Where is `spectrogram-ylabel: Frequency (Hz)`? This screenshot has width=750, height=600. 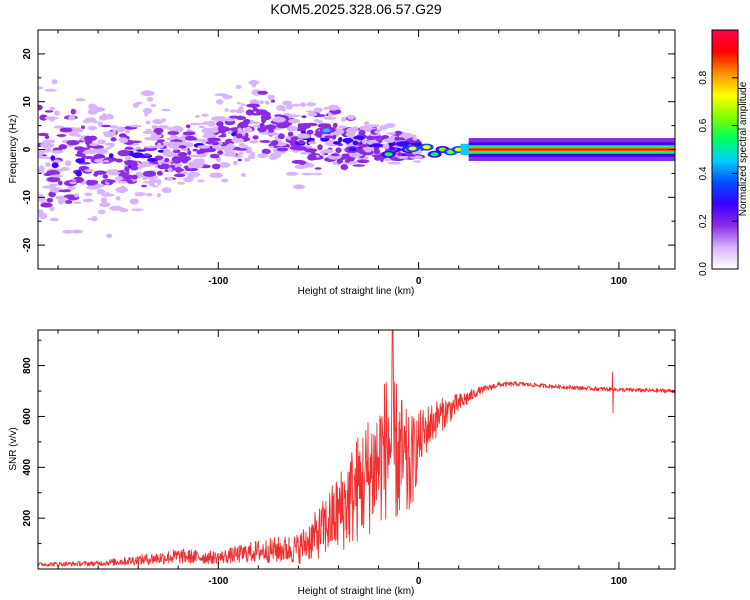 spectrogram-ylabel: Frequency (Hz) is located at coordinates (13, 149).